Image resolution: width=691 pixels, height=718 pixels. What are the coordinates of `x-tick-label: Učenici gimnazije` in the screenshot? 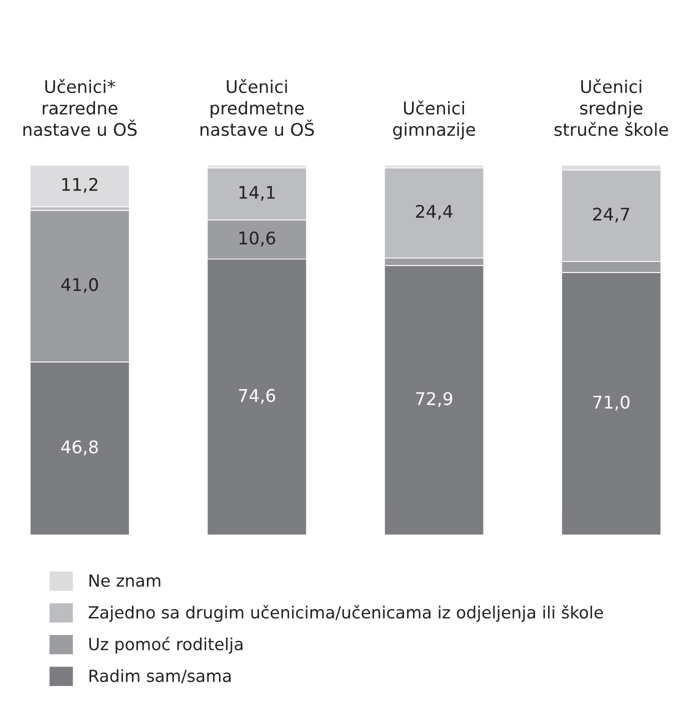 It's located at (434, 120).